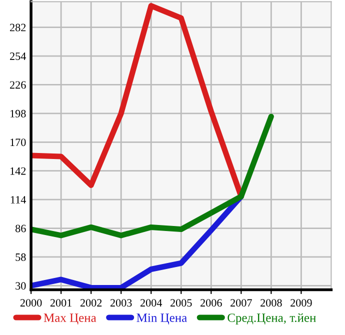 The width and height of the screenshot is (345, 335). What do you see at coordinates (211, 303) in the screenshot?
I see `x-tick-label: 2006` at bounding box center [211, 303].